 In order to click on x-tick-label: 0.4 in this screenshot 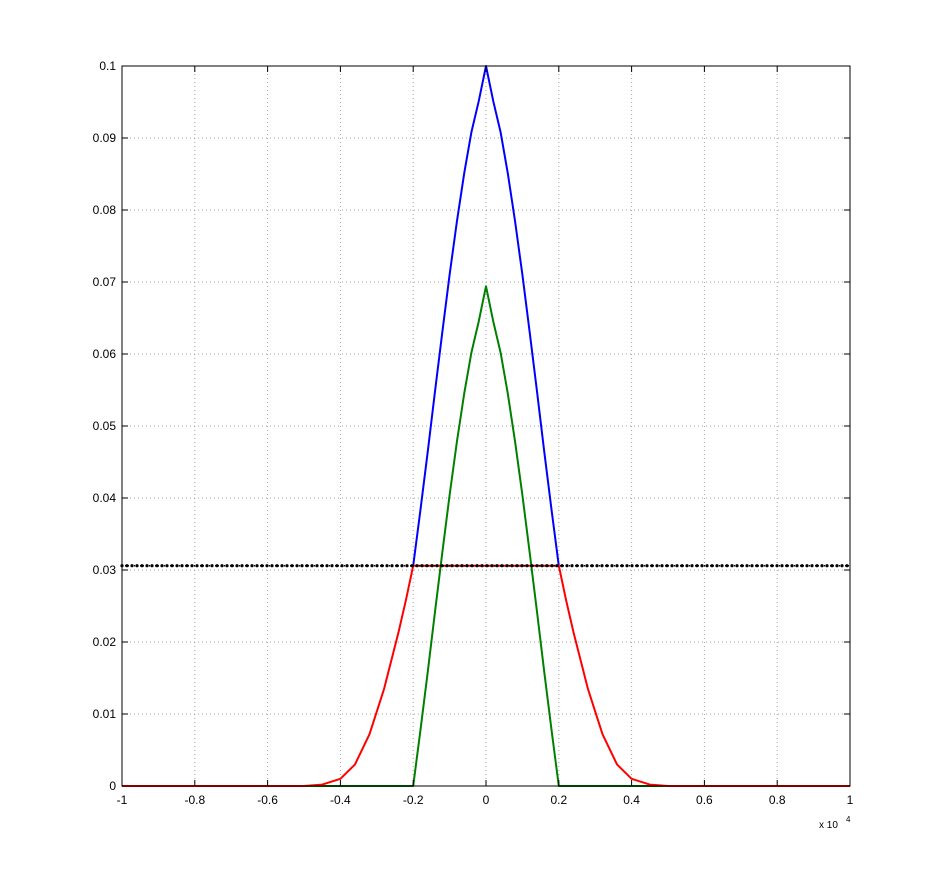, I will do `click(631, 800)`.